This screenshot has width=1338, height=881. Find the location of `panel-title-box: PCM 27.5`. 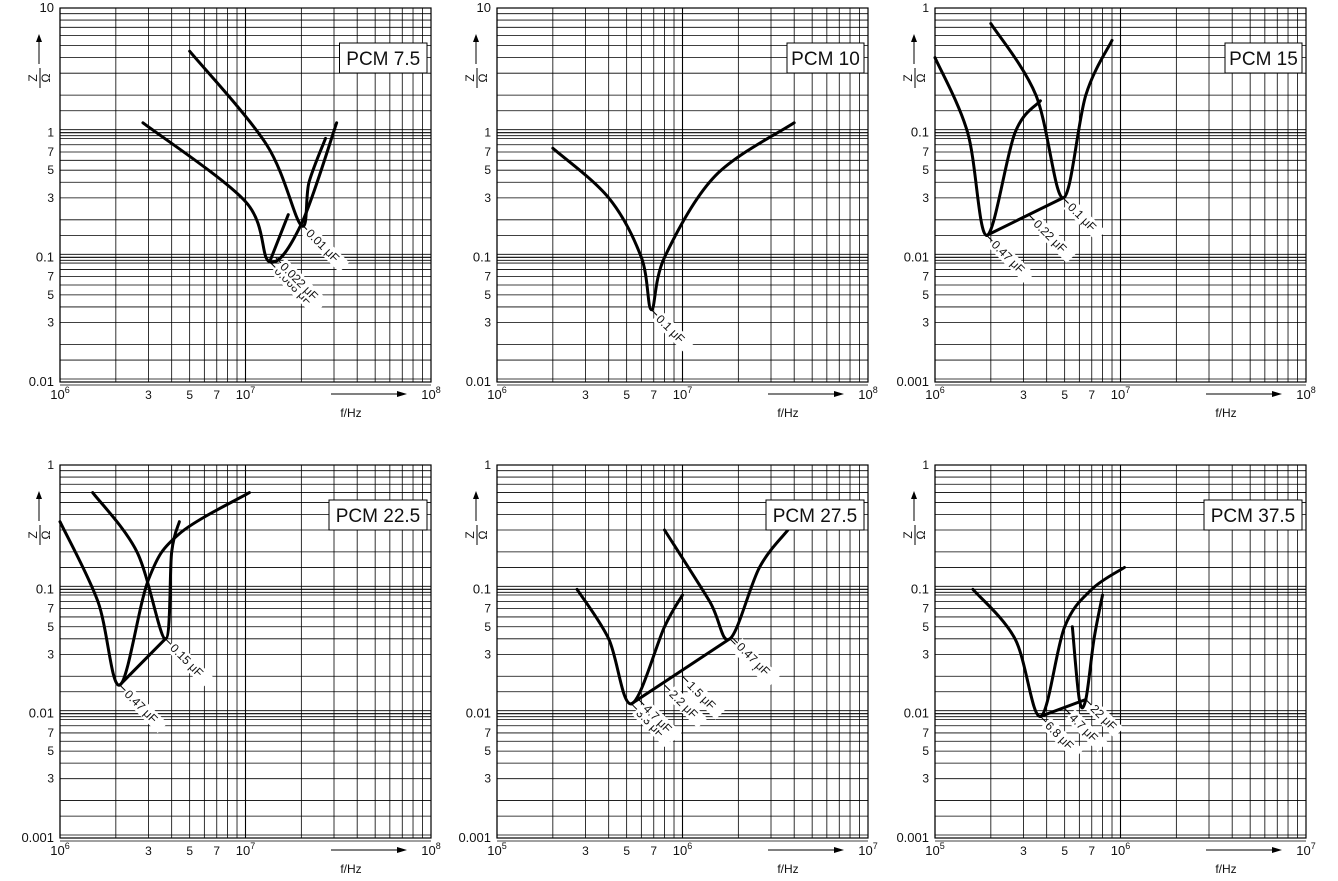

panel-title-box: PCM 27.5 is located at coordinates (815, 515).